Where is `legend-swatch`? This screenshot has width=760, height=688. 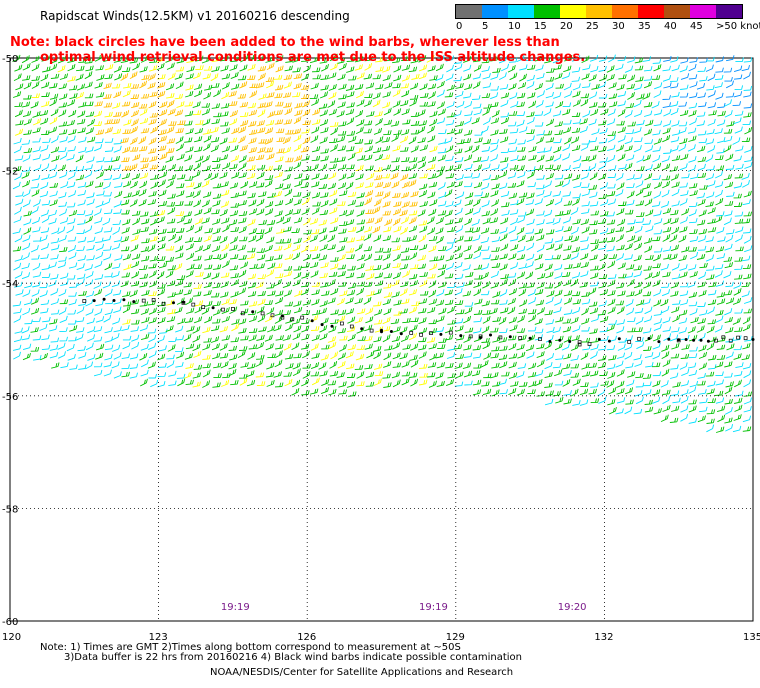 legend-swatch is located at coordinates (573, 11).